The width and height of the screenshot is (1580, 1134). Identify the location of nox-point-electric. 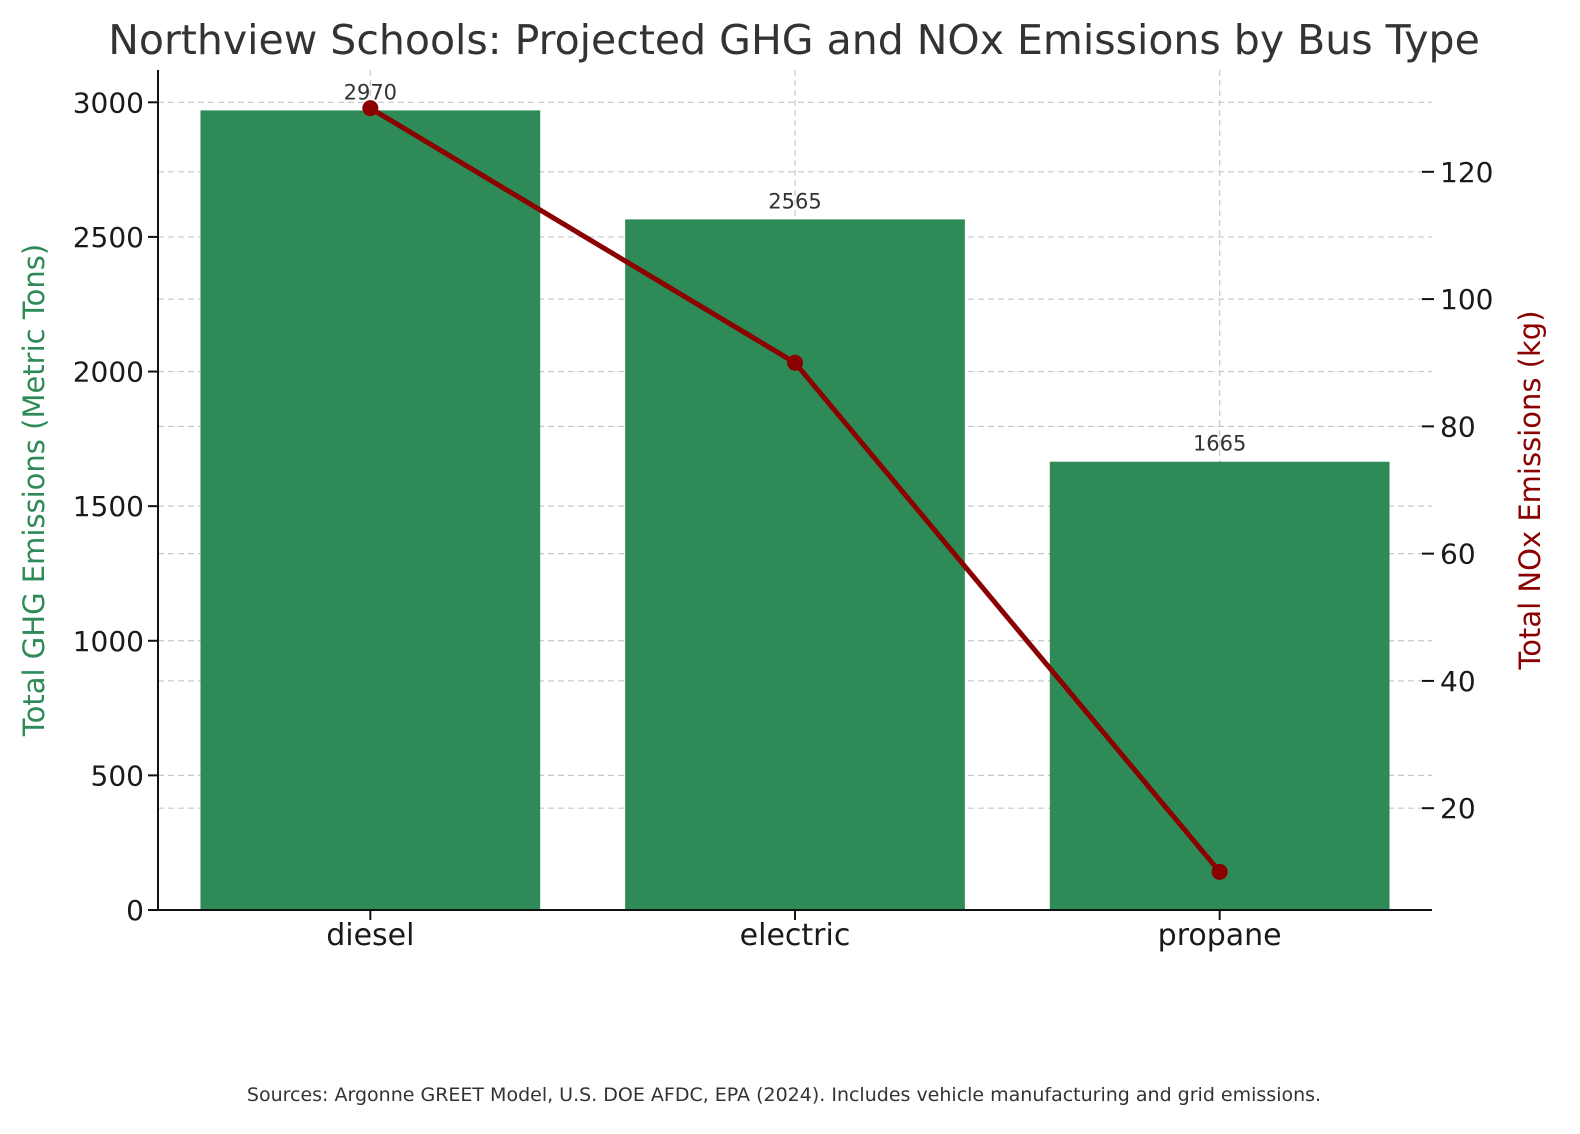
(795, 362).